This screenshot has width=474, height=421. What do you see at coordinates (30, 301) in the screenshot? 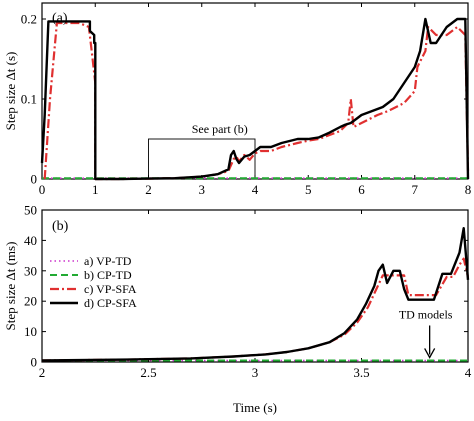
I see `y-tick-label: 20` at bounding box center [30, 301].